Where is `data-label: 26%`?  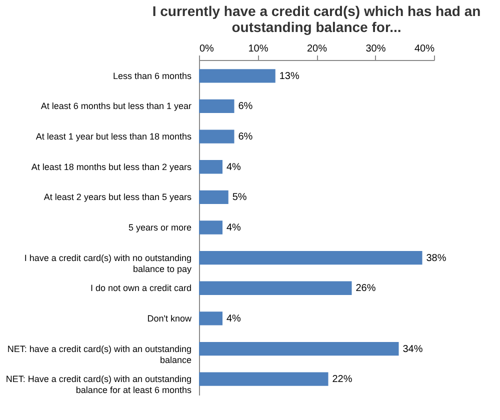 data-label: 26% is located at coordinates (366, 288).